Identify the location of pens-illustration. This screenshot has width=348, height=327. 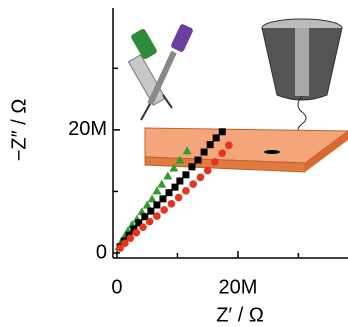
(160, 72).